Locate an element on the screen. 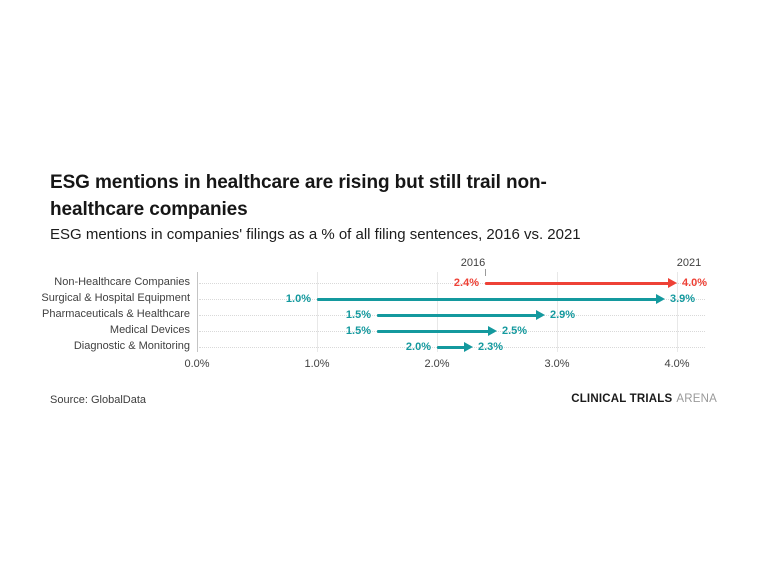  x-axis-tick-label: 0.0% is located at coordinates (197, 364).